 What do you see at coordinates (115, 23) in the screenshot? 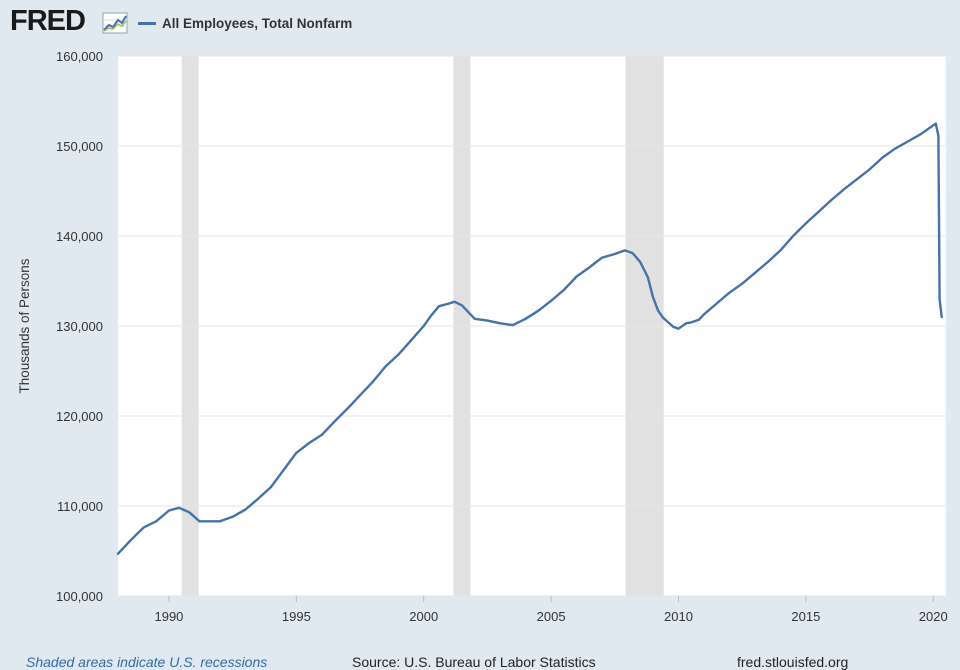
I see `fred-line-graph-icon` at bounding box center [115, 23].